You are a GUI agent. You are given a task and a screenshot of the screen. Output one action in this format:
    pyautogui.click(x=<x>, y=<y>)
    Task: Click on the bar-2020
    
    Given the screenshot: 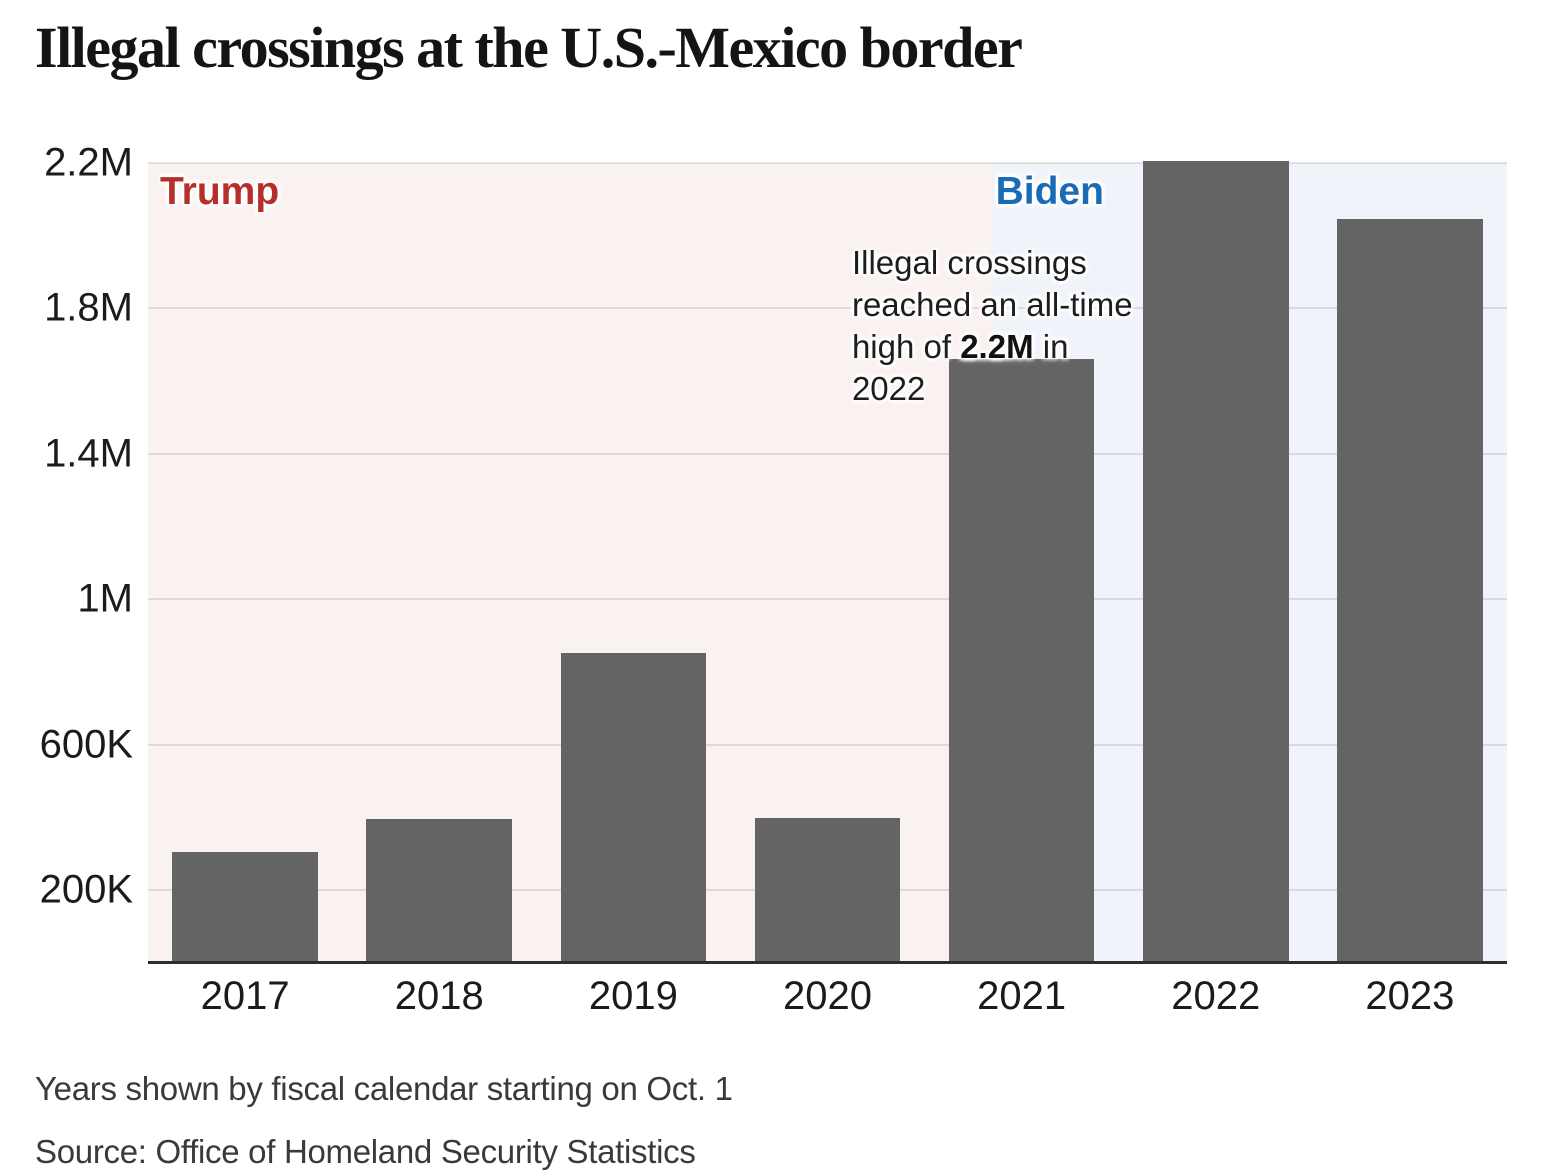 What is the action you would take?
    pyautogui.click(x=827, y=890)
    